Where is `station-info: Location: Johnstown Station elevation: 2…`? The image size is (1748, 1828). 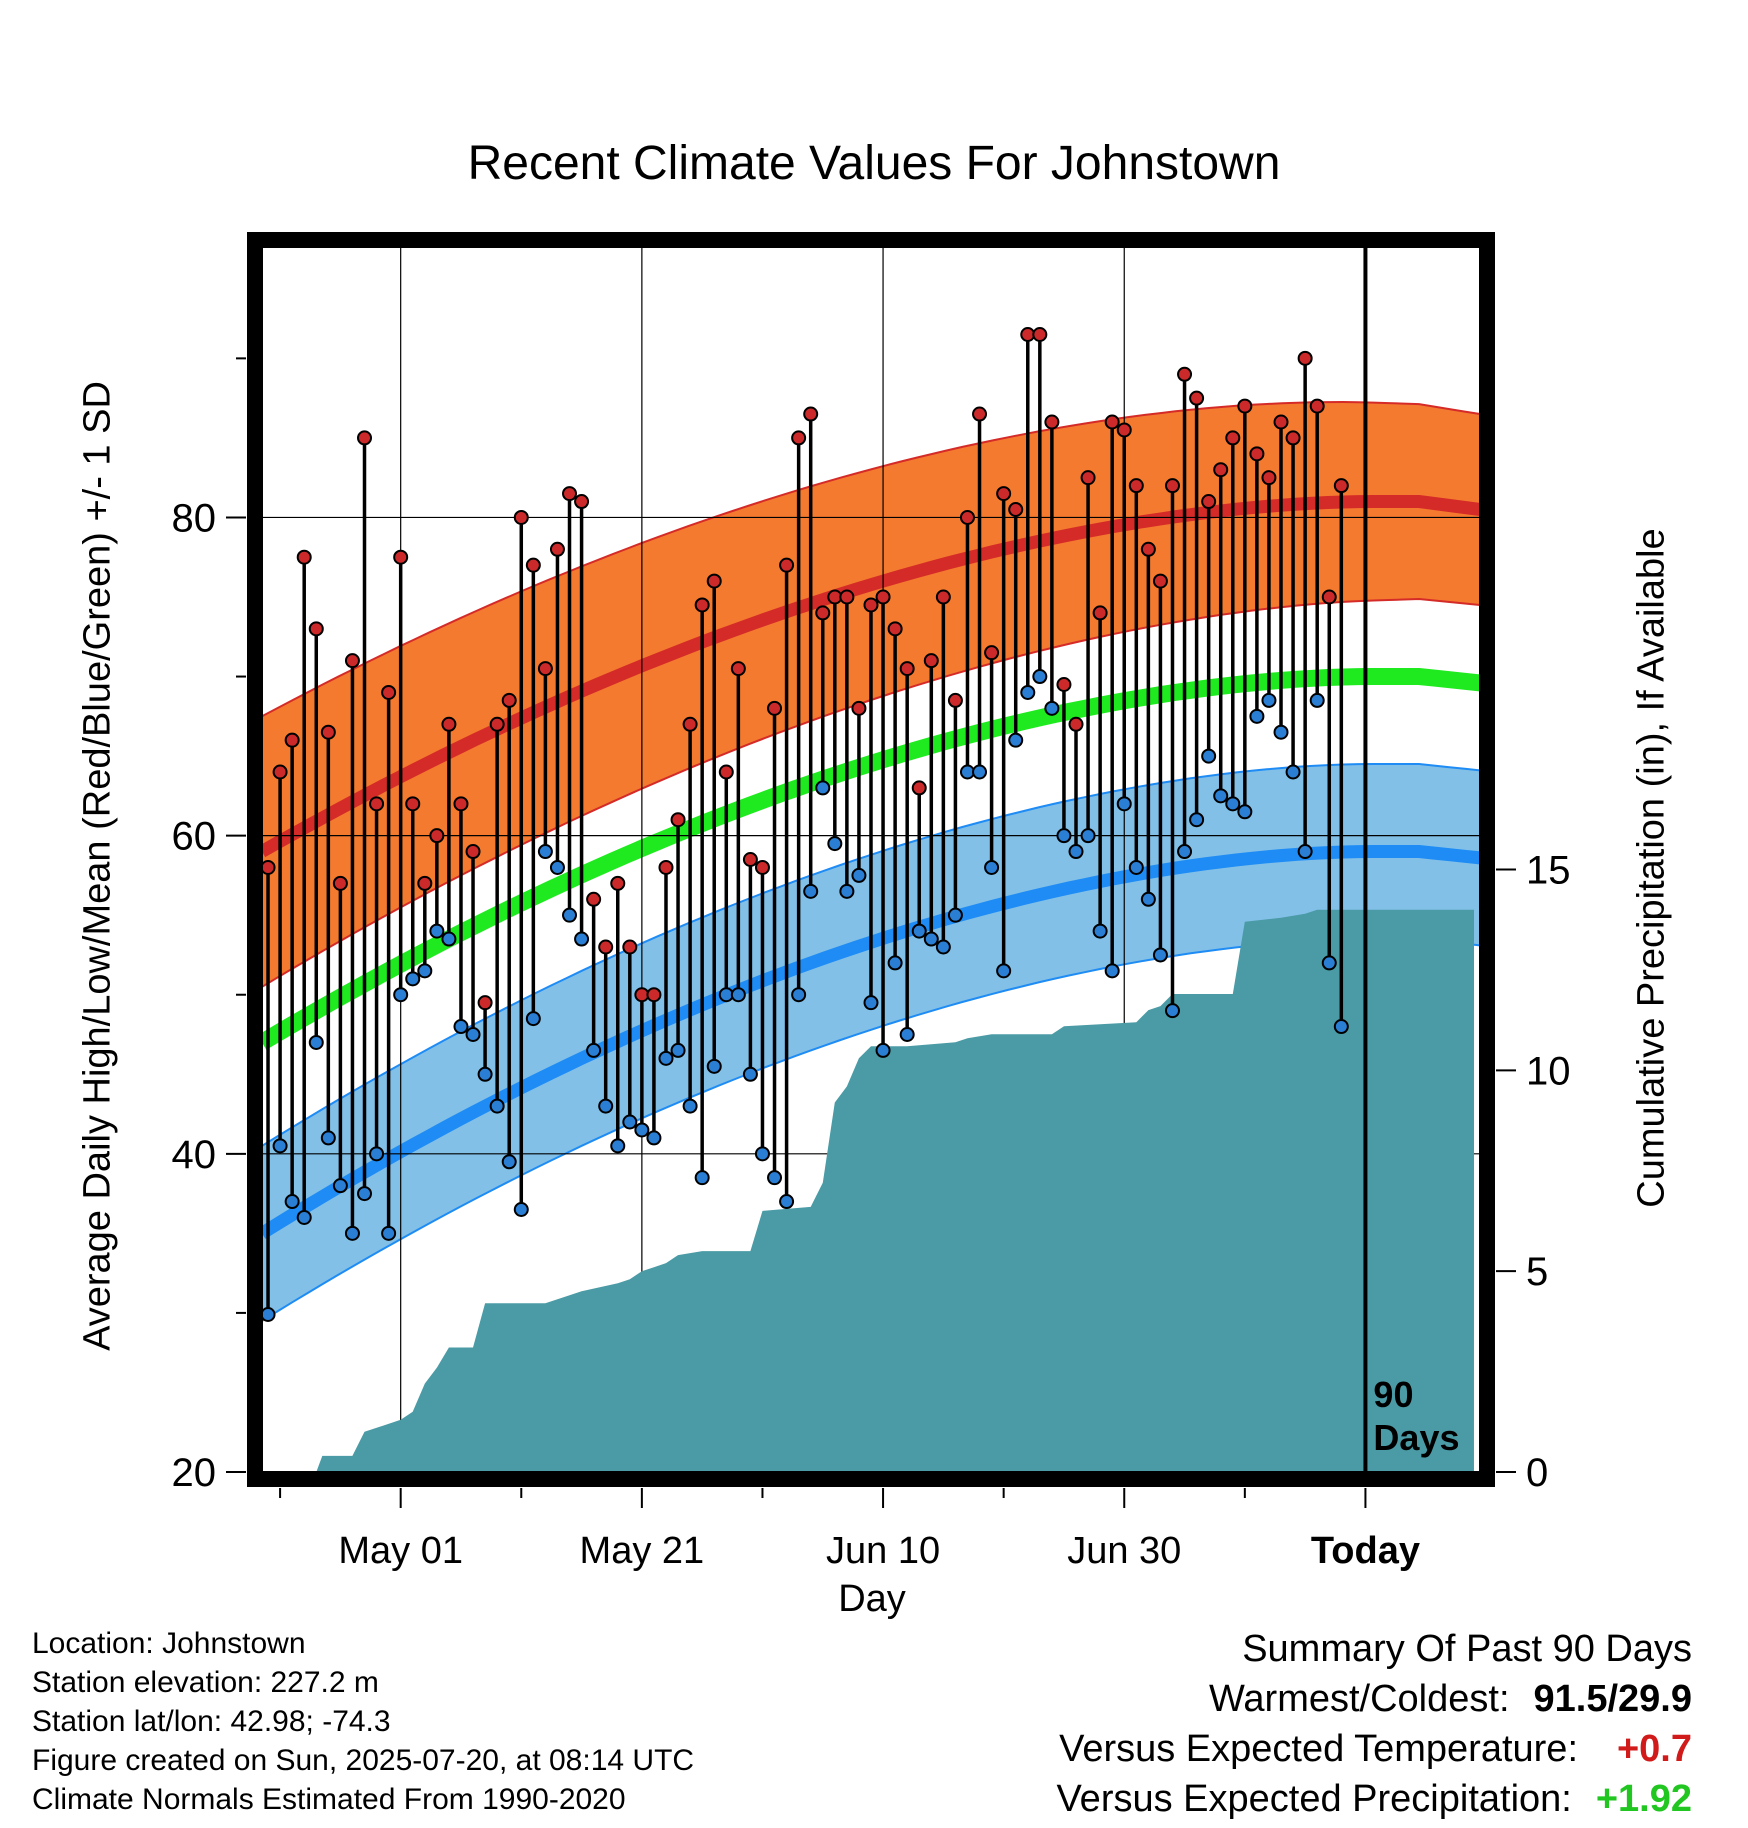
station-info: Location: Johnstown Station elevation: 2… is located at coordinates (363, 1721).